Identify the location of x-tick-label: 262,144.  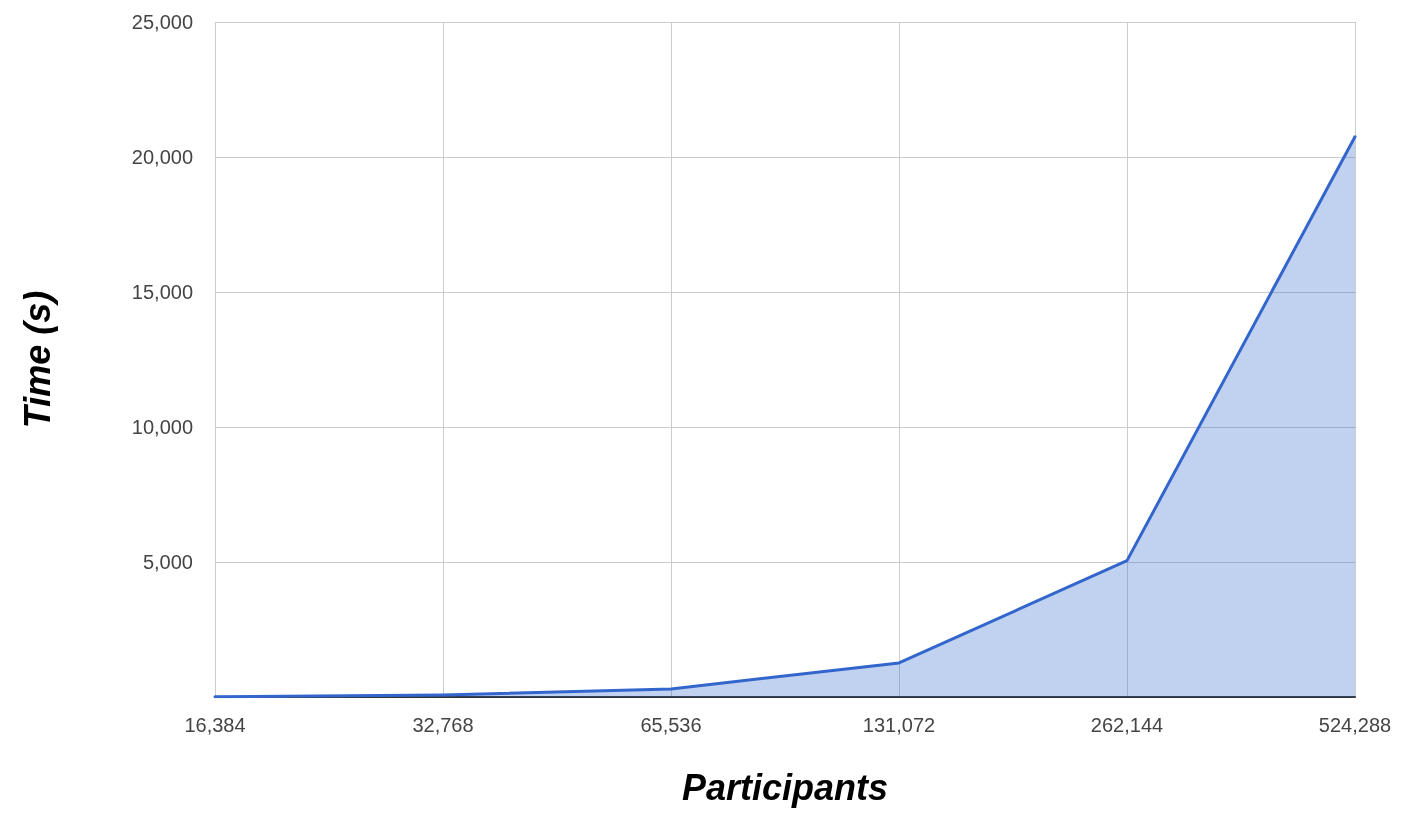
(1127, 725).